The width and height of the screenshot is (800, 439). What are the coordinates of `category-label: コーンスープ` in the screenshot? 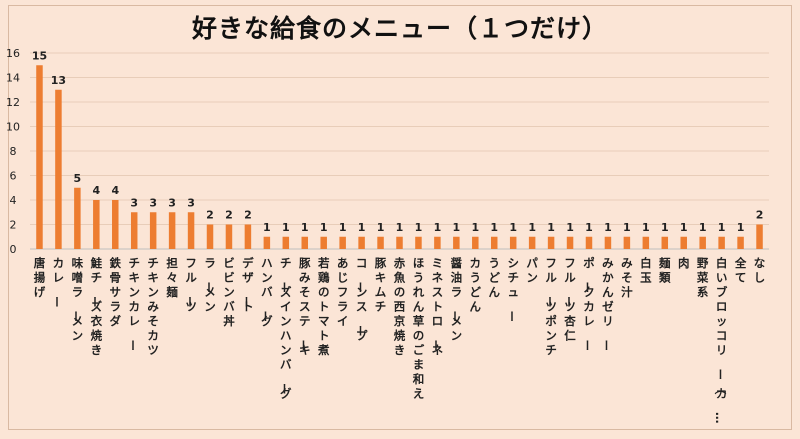 It's located at (360, 299).